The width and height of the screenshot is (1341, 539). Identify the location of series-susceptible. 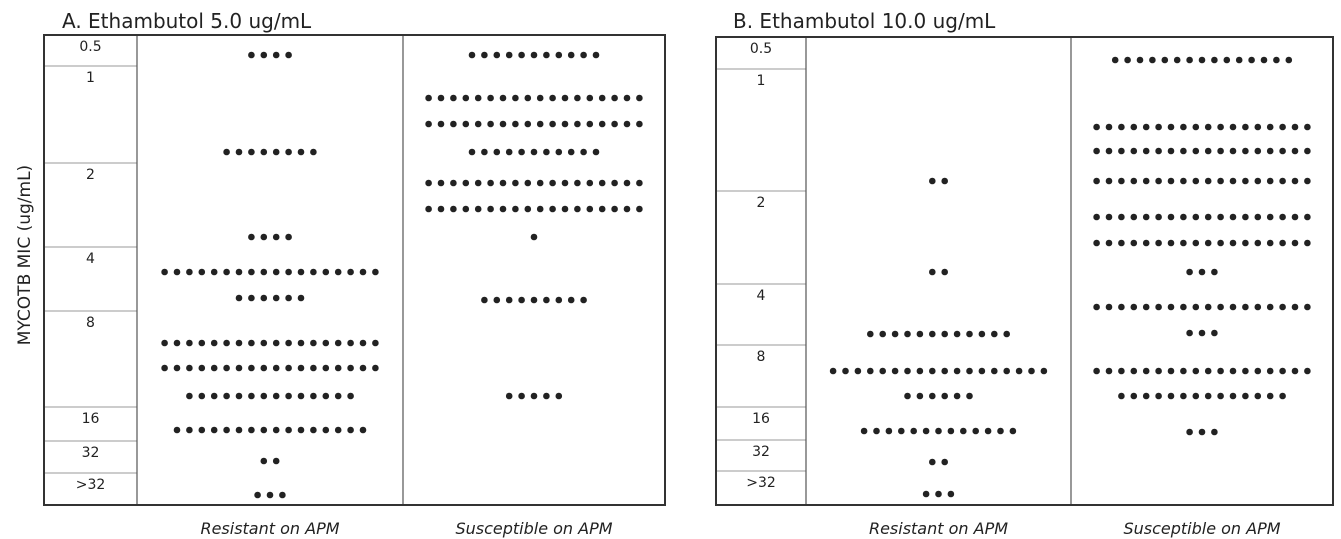
(534, 225).